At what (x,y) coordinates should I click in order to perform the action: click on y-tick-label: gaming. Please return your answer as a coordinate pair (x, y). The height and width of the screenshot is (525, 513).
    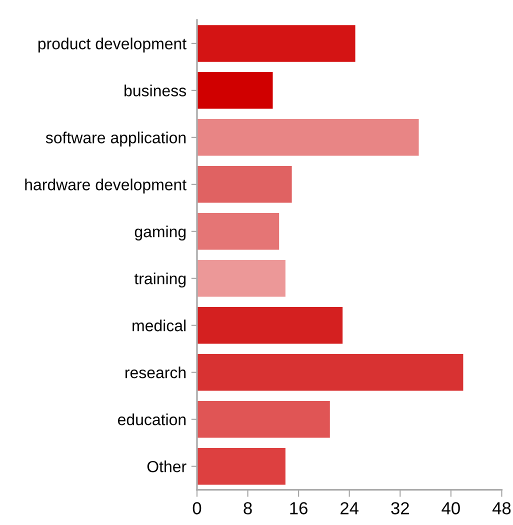
    Looking at the image, I should click on (160, 233).